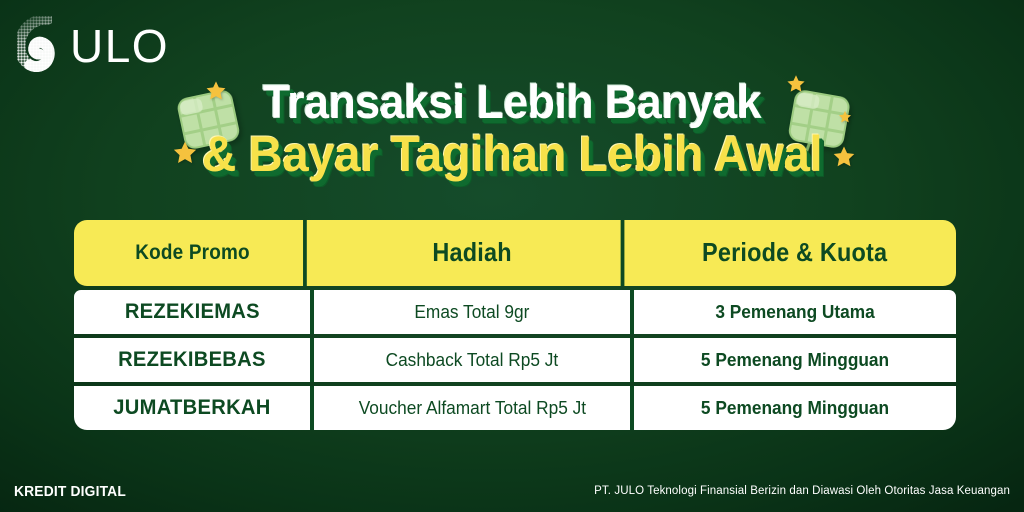 This screenshot has height=512, width=1024. I want to click on julo-halftone-j-logo-icon, so click(42, 44).